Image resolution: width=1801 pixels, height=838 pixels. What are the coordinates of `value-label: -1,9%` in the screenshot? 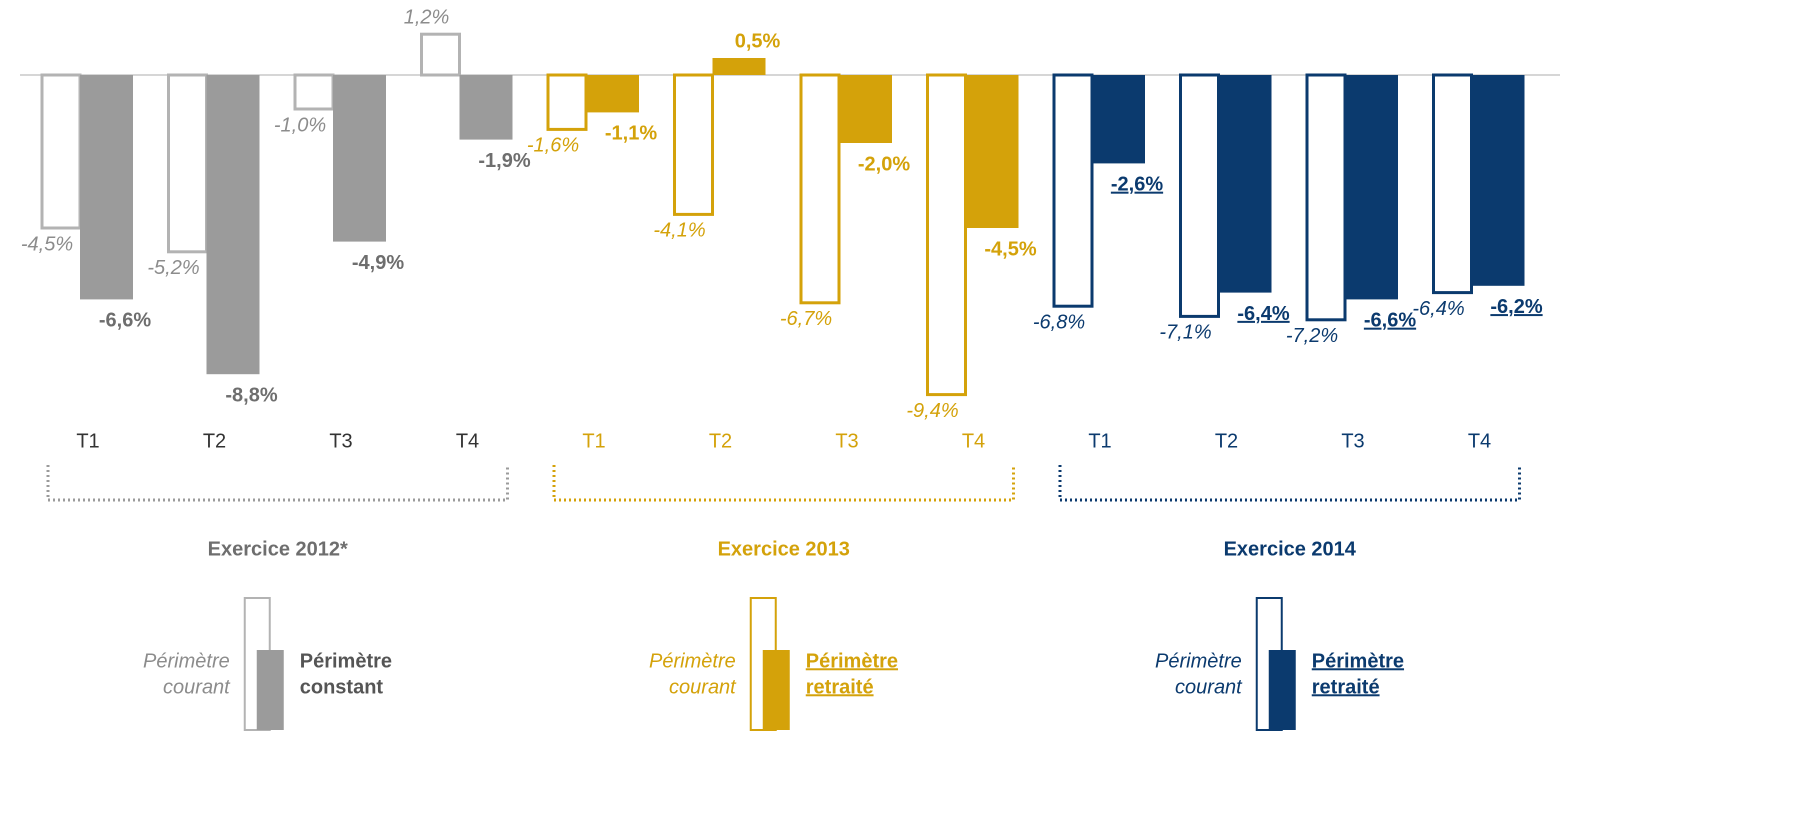 It's located at (504, 161).